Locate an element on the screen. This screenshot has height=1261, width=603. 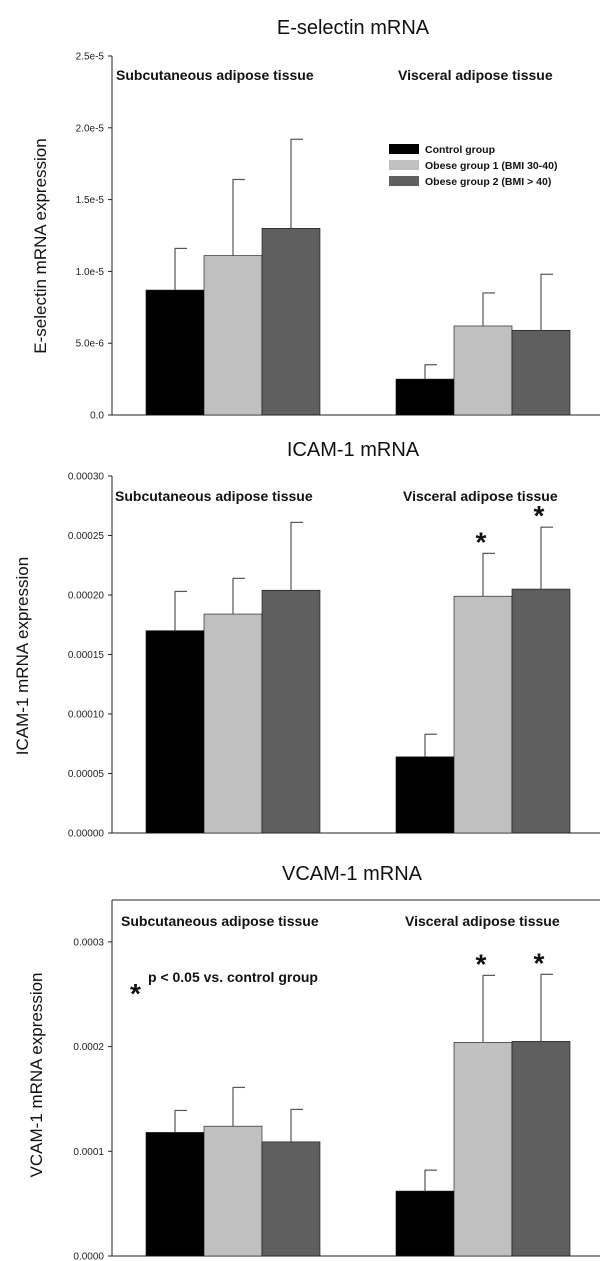
y-tick-label: 1.0e-5 is located at coordinates (90, 272).